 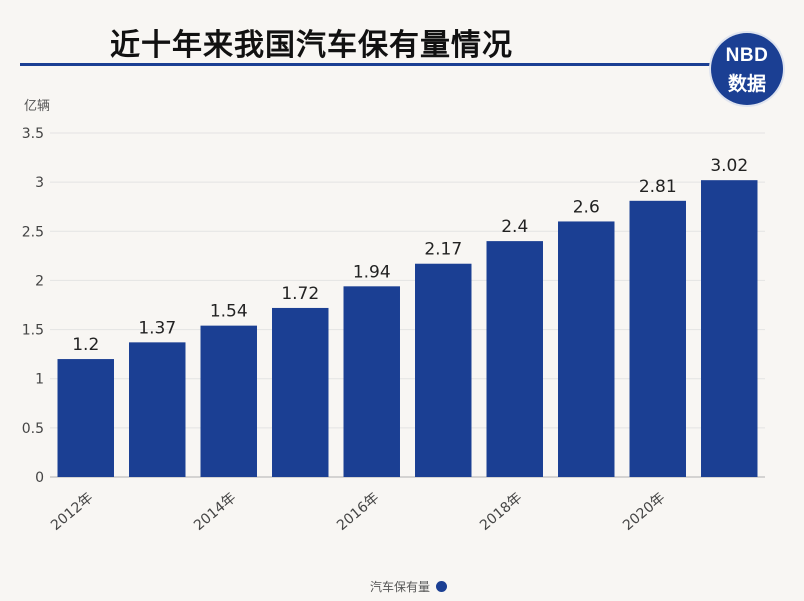 I want to click on chart-title: 近十年来我国汽车保有量情况, so click(x=311, y=45).